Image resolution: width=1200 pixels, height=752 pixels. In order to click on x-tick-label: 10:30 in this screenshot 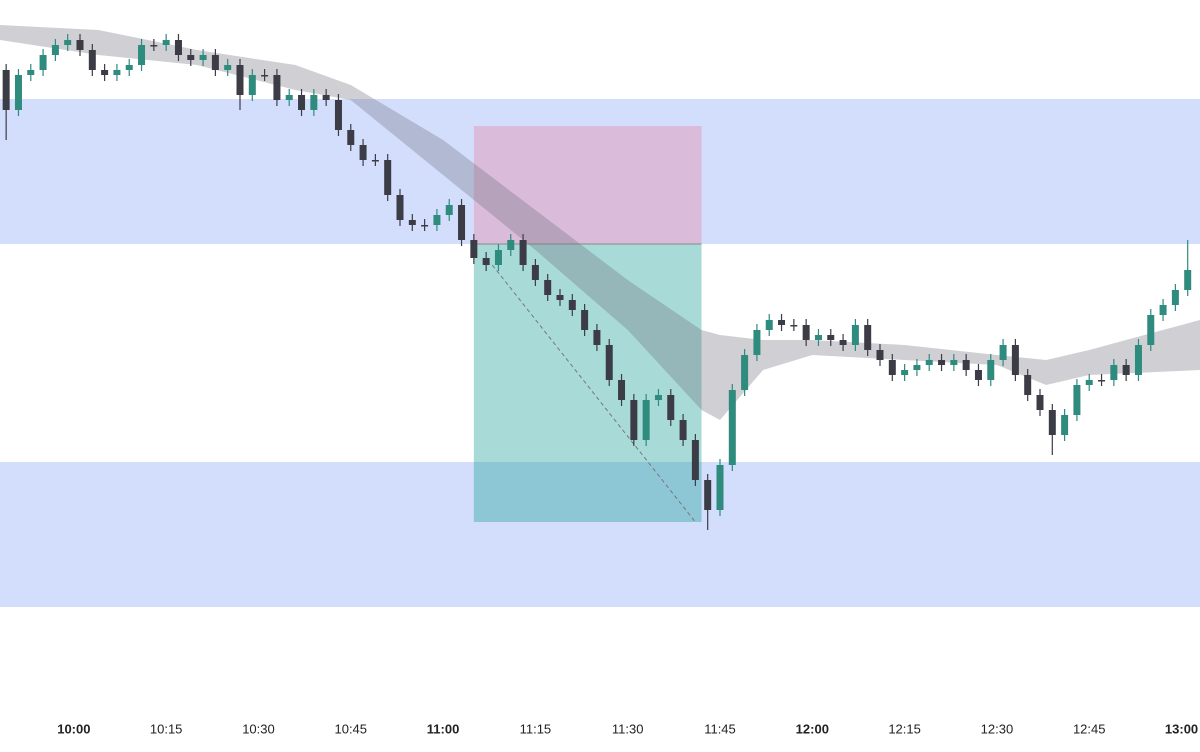, I will do `click(258, 728)`.